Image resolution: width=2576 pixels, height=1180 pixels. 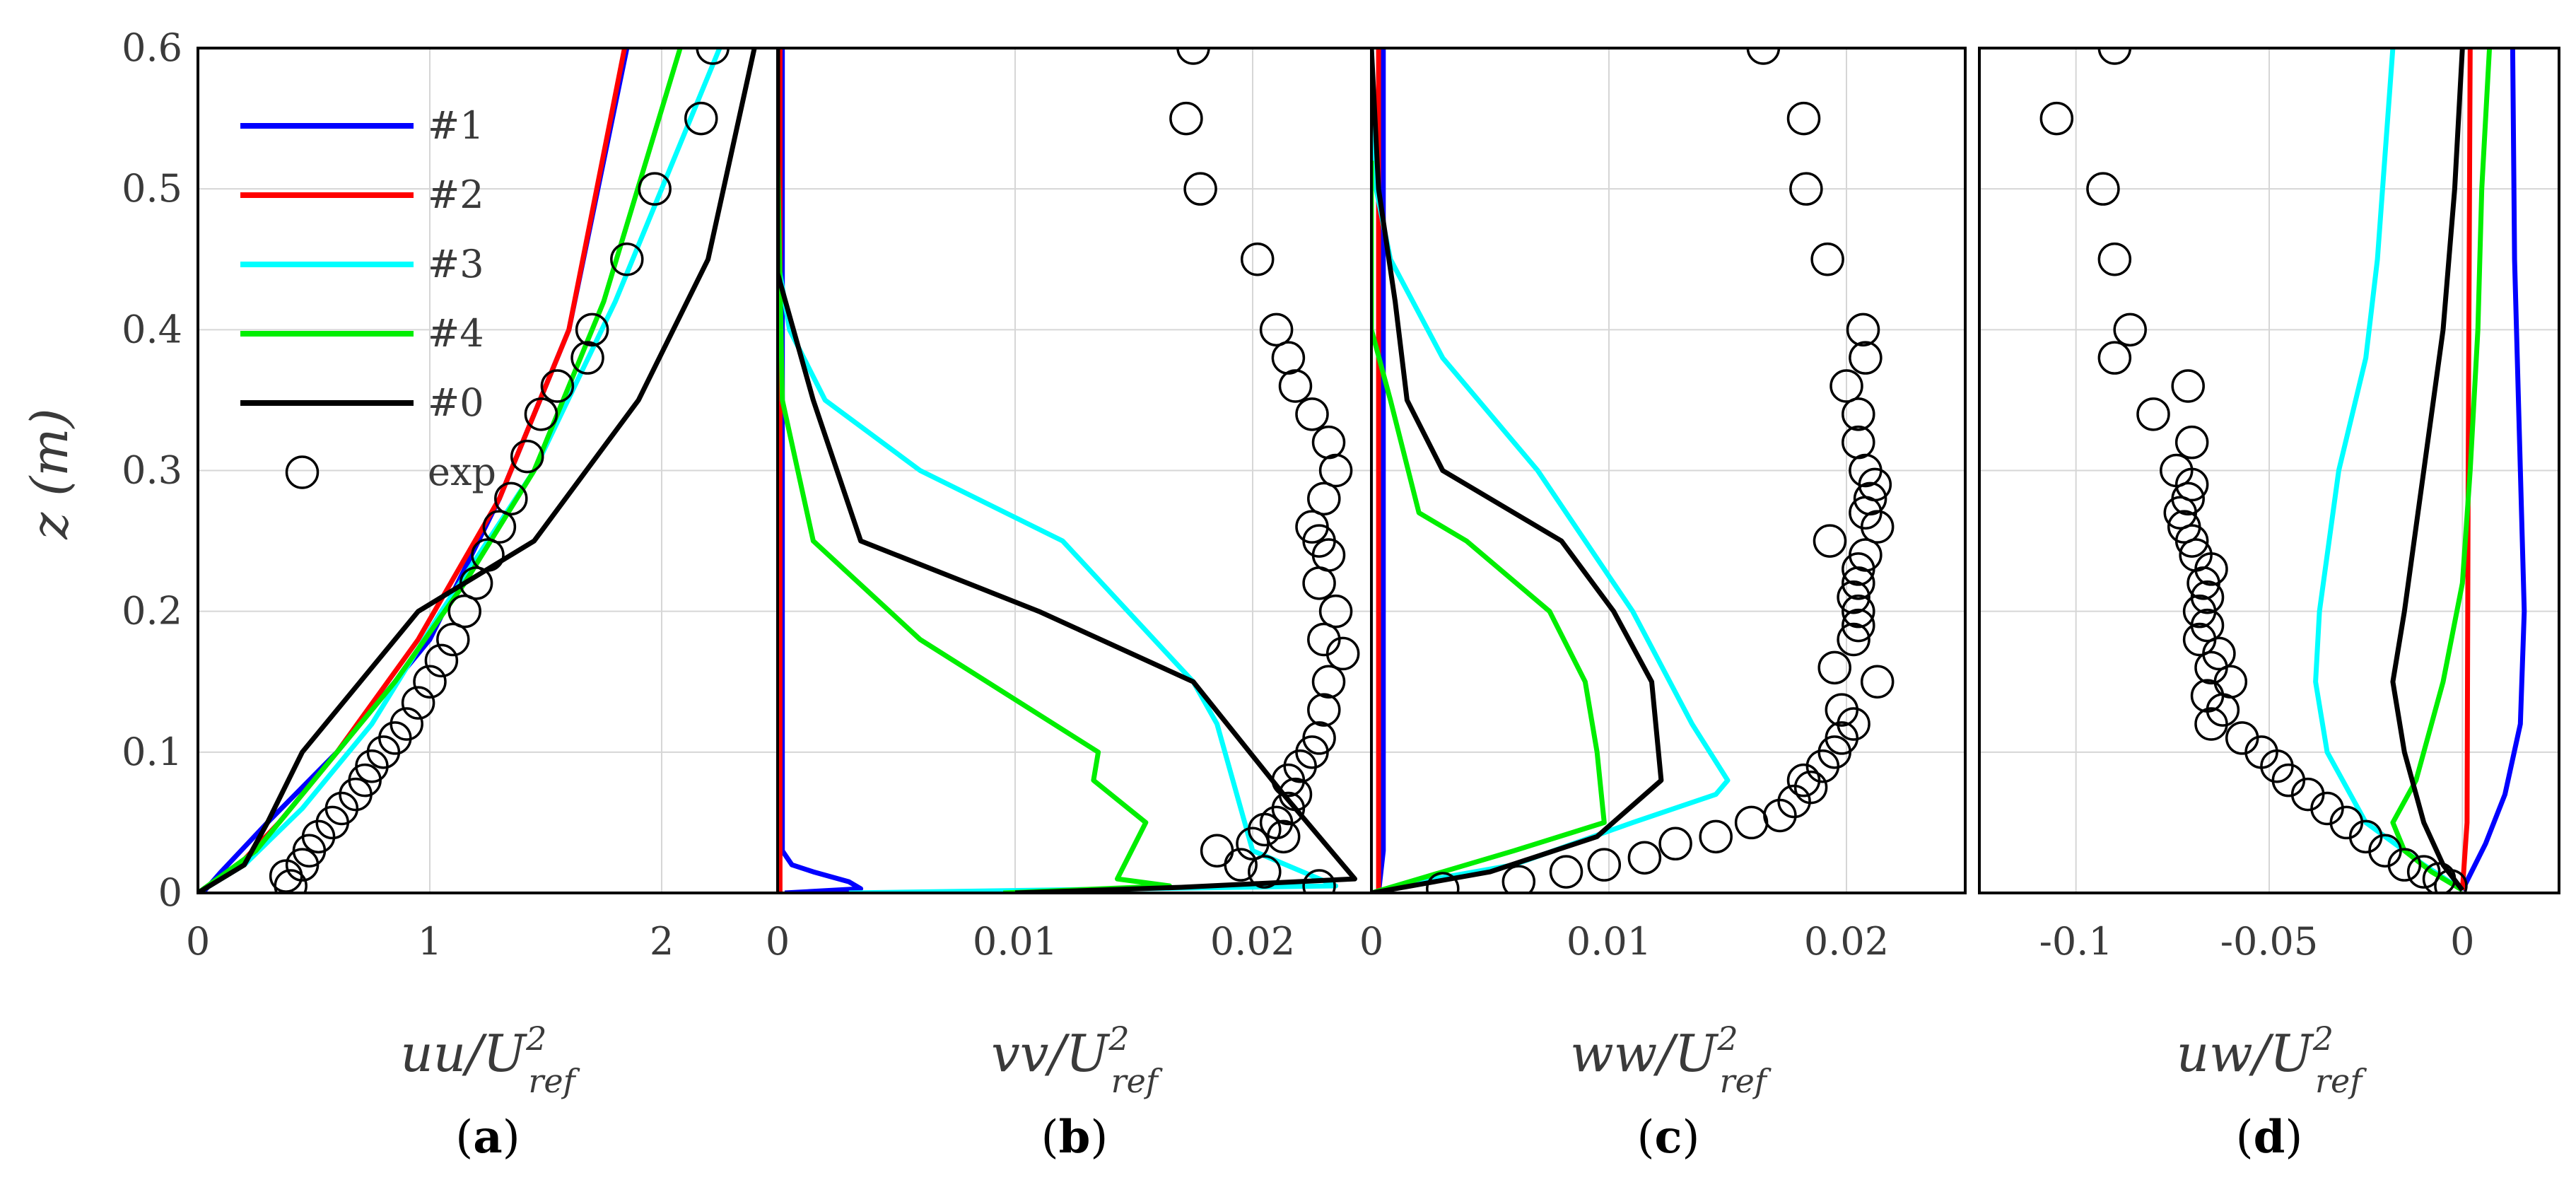 What do you see at coordinates (2269, 942) in the screenshot?
I see `xtick-label: -0.05` at bounding box center [2269, 942].